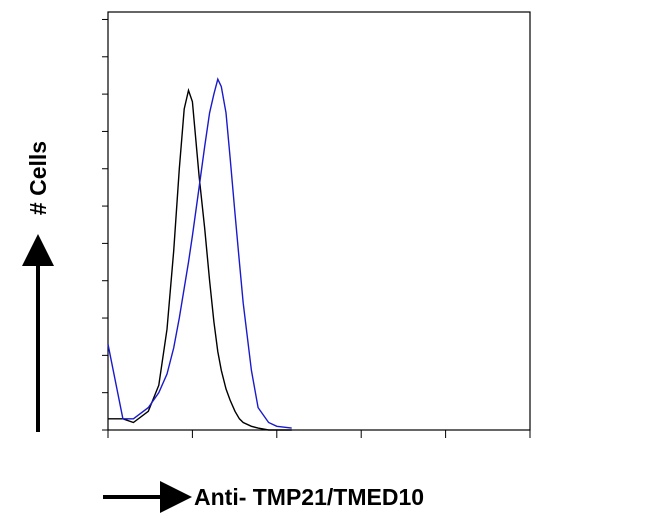 This screenshot has height=530, width=650. I want to click on y-axis-label: # Cells, so click(38, 178).